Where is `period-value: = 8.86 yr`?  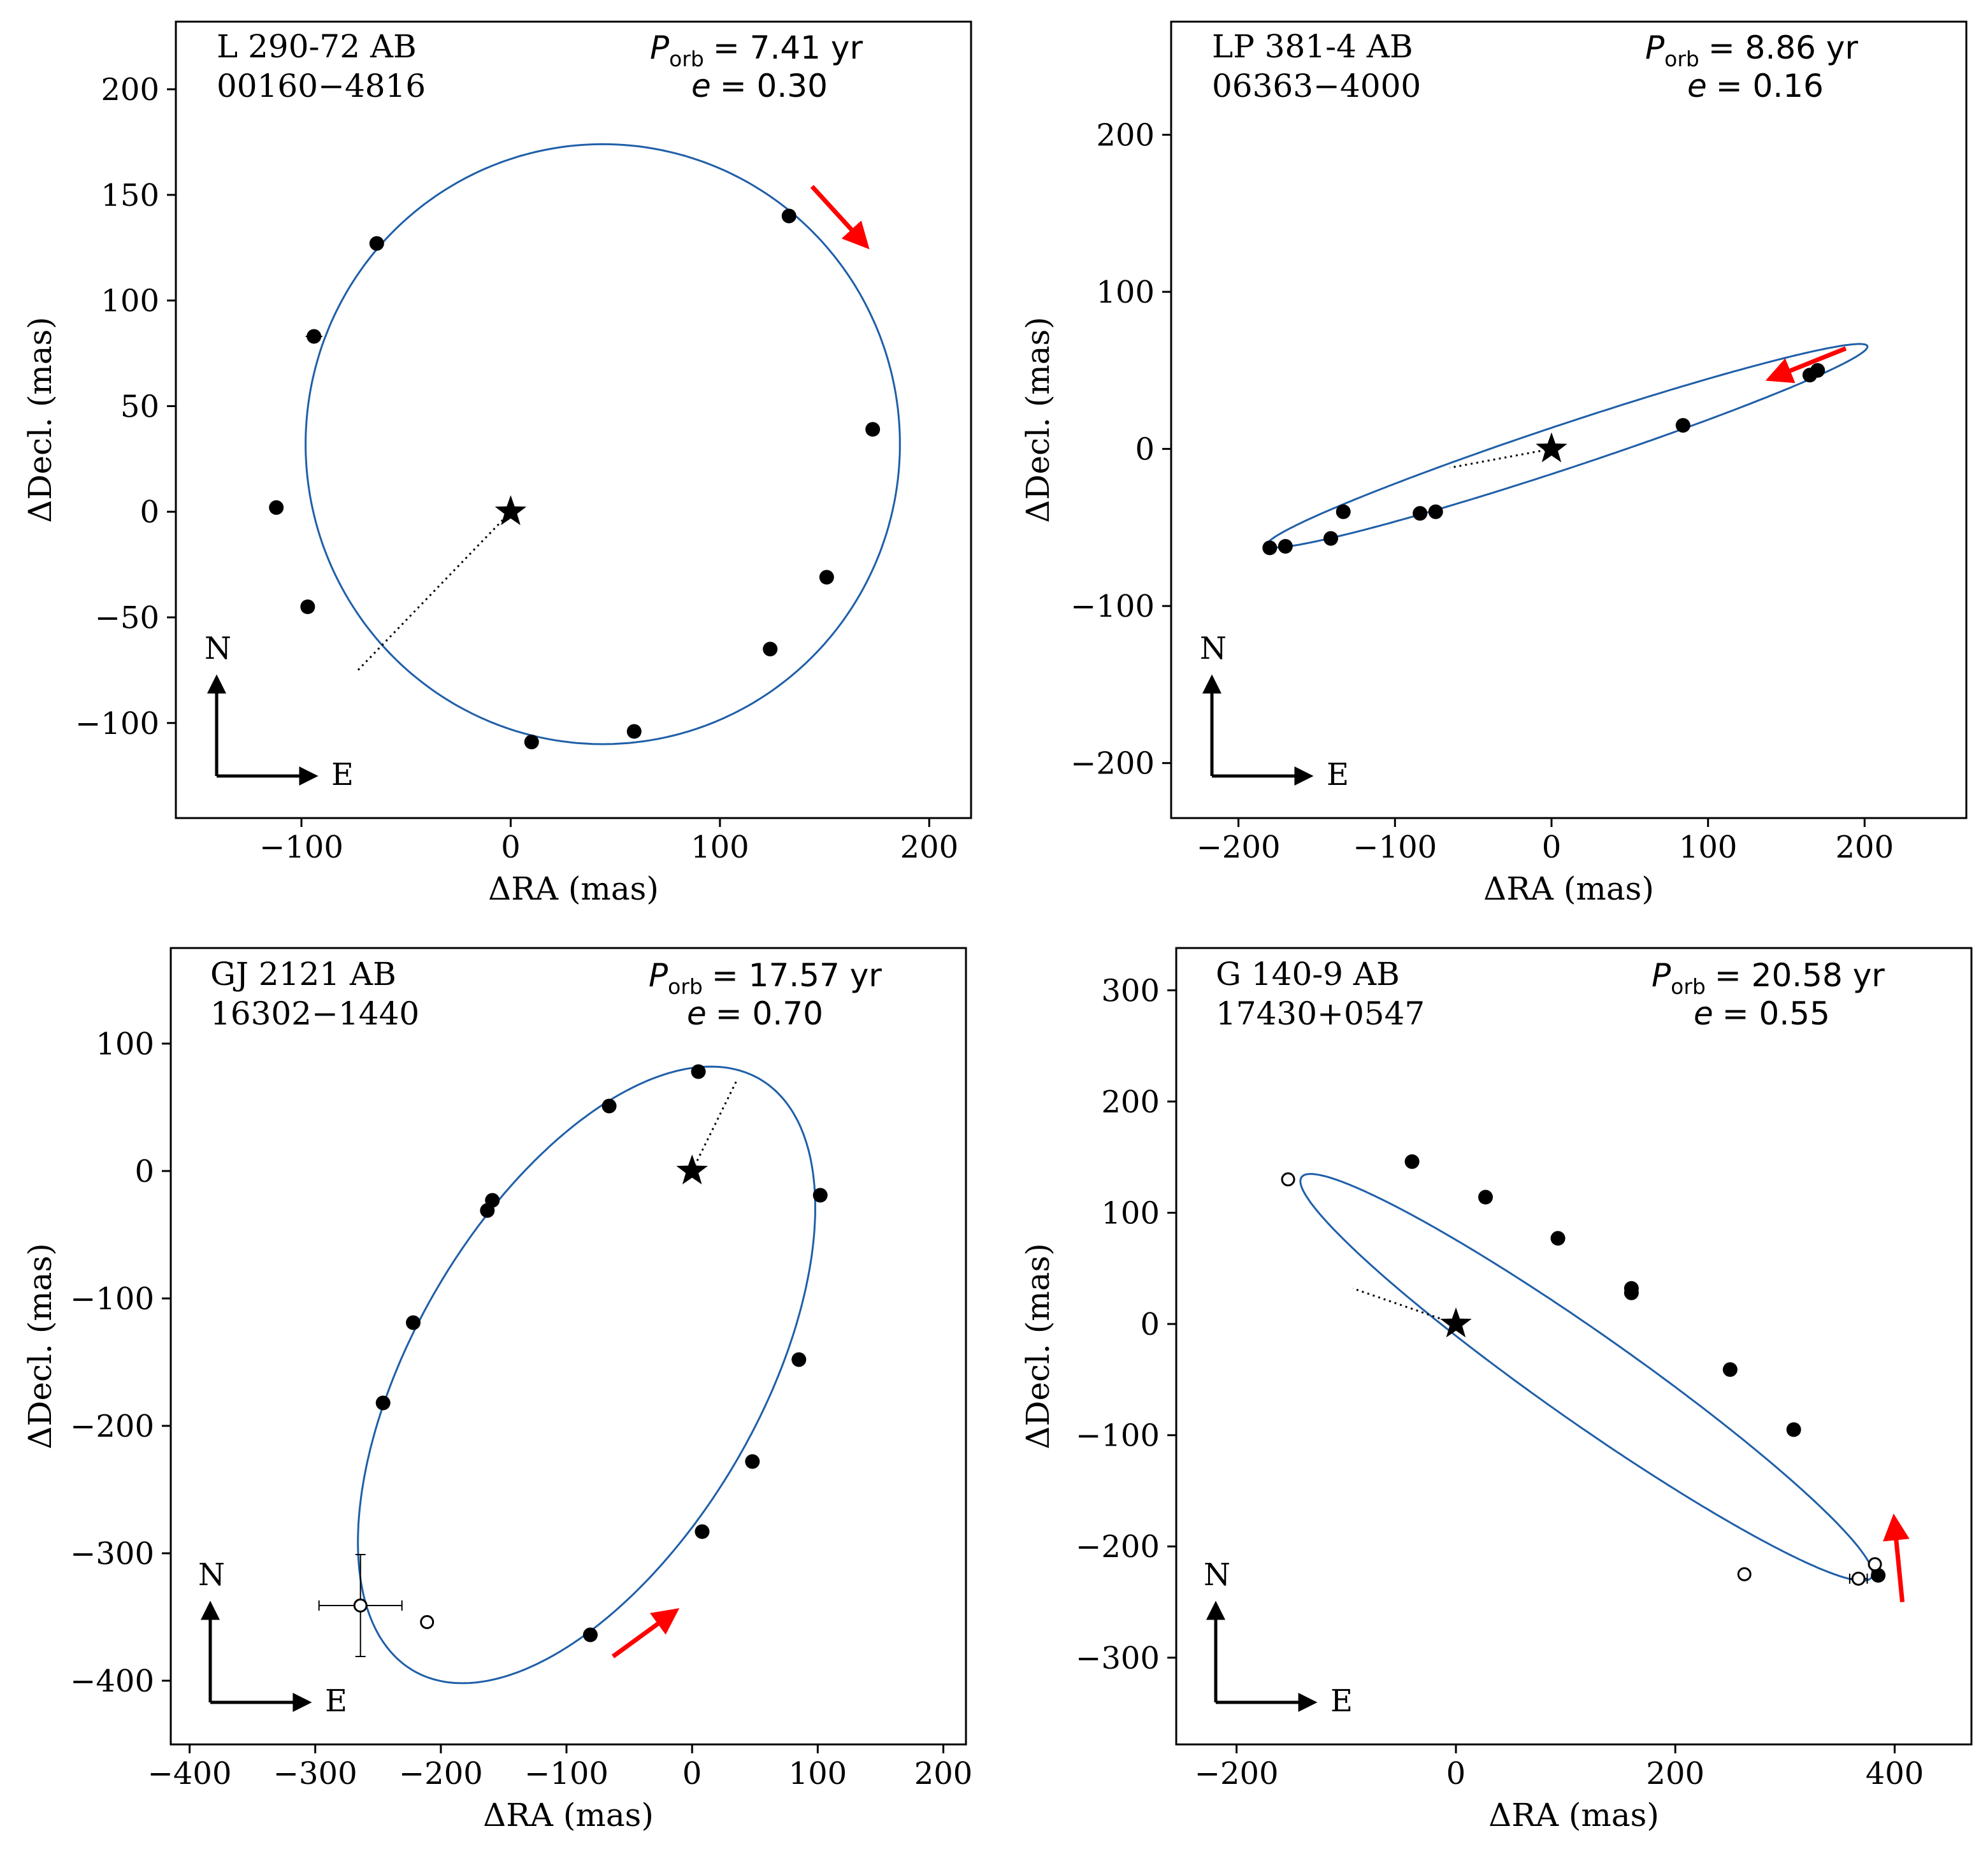
period-value: = 8.86 yr is located at coordinates (1783, 47).